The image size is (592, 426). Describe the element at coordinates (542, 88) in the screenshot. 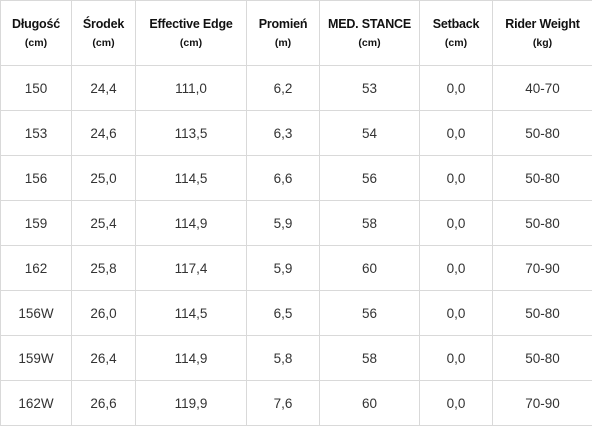

I see `cell-rider-weight: 40-70` at that location.